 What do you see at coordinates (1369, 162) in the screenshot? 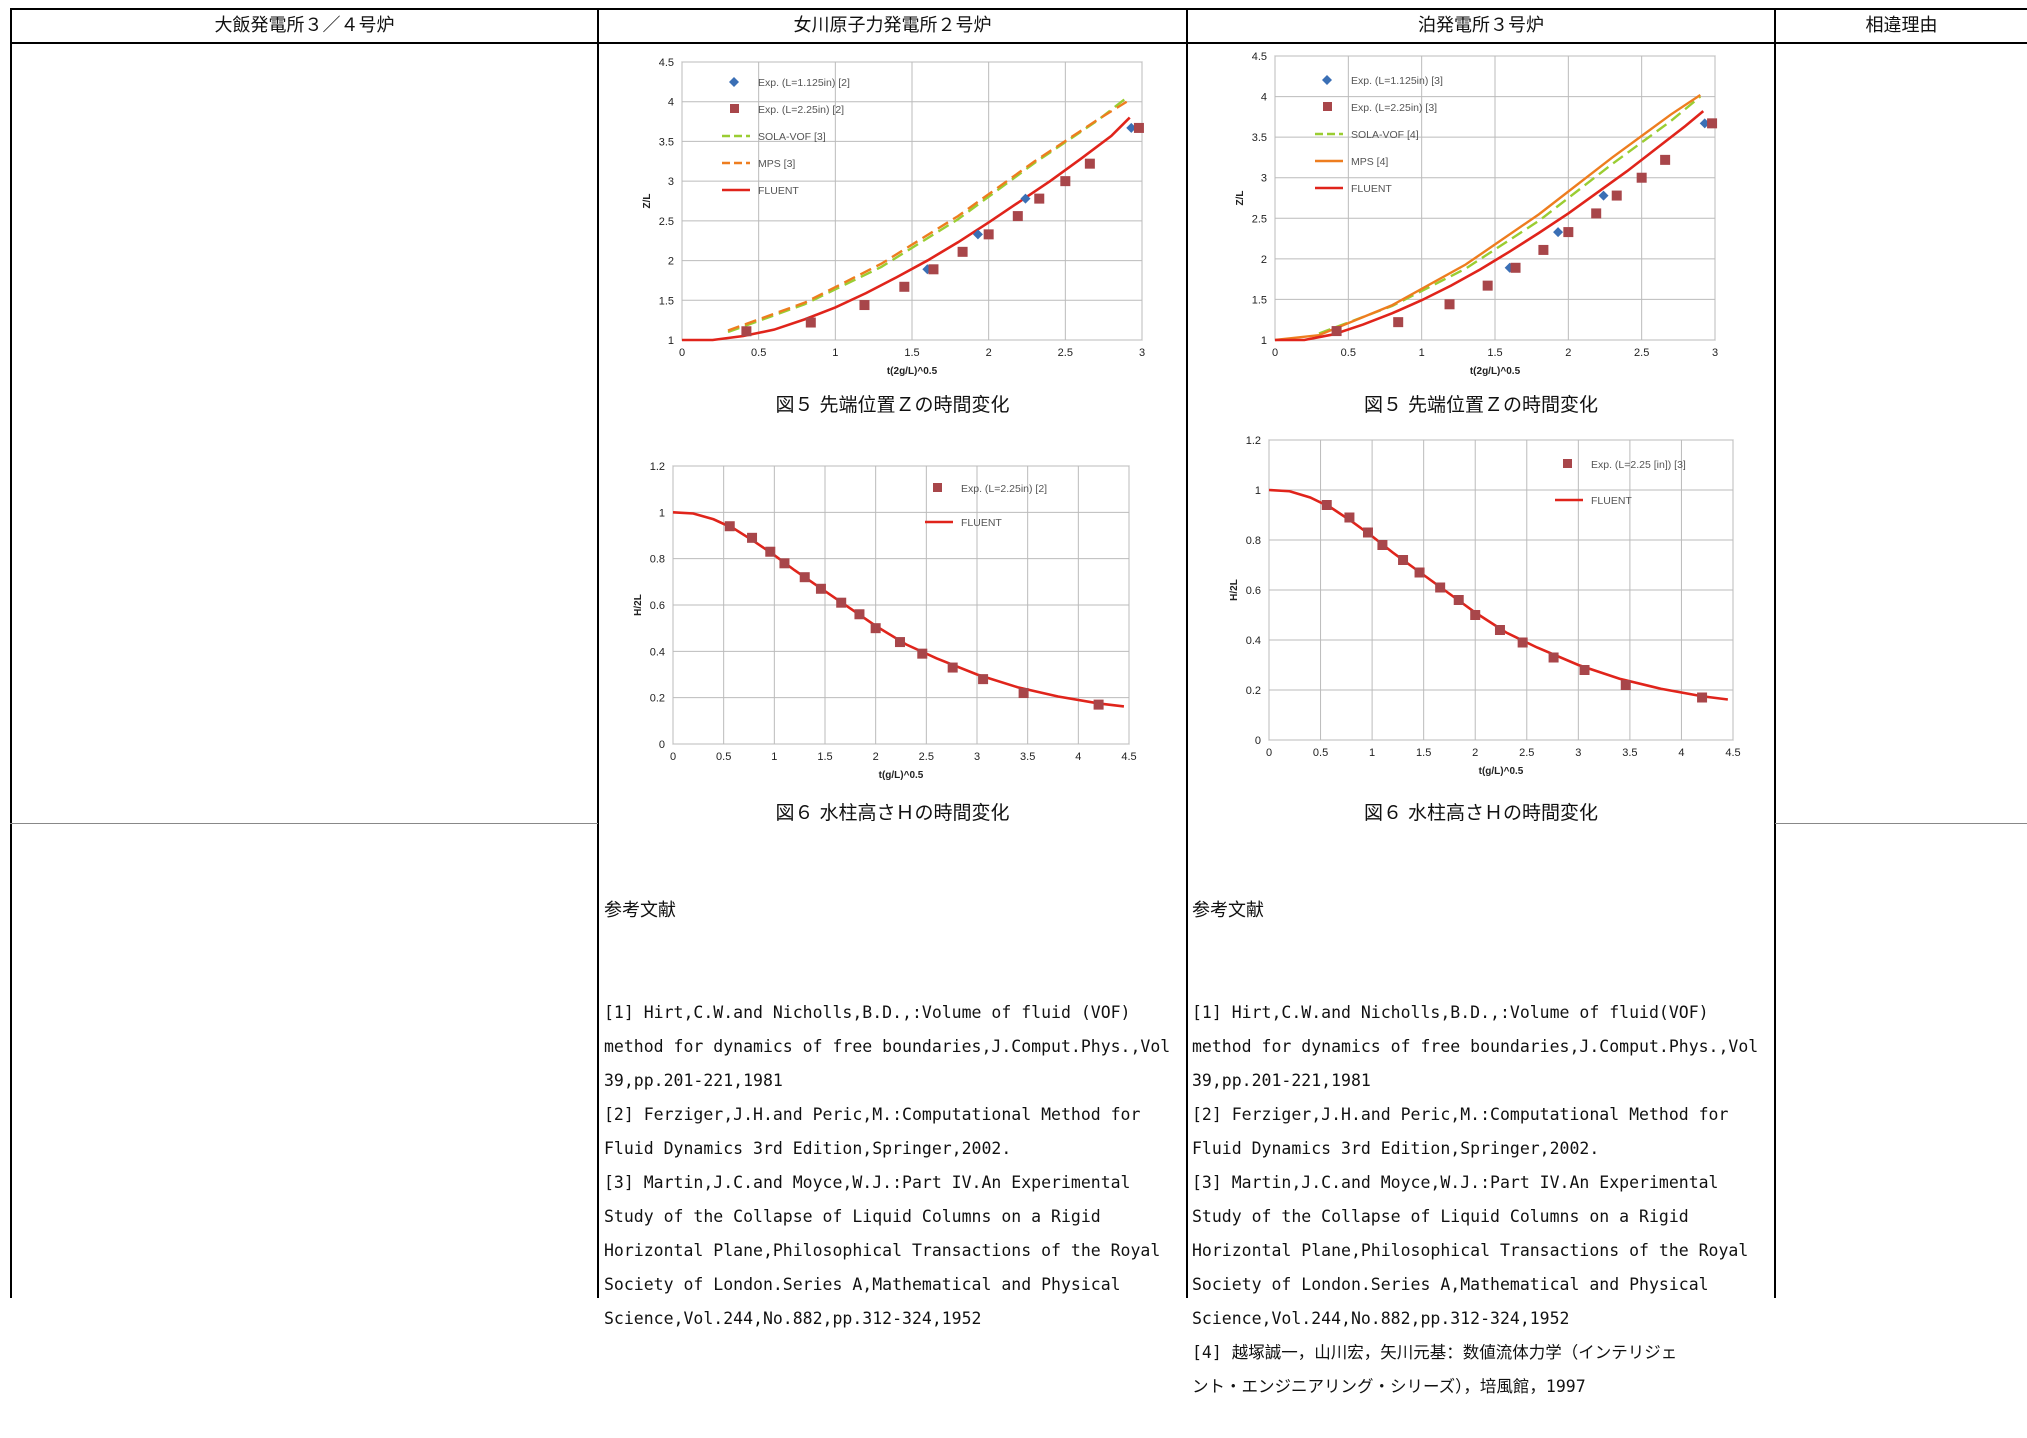
I see `legend-label: MPS [4]` at bounding box center [1369, 162].